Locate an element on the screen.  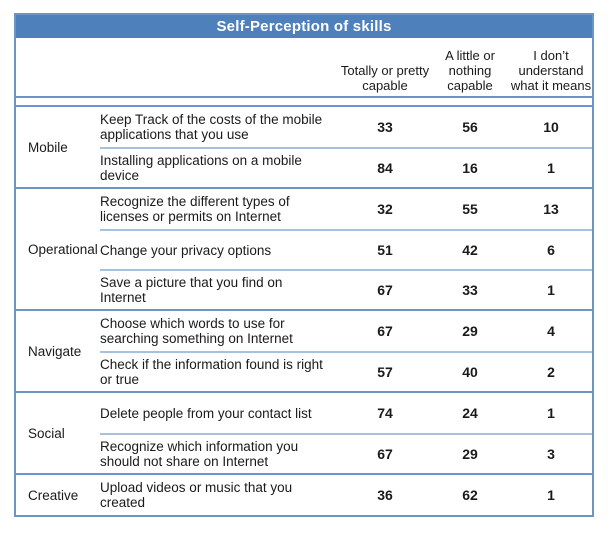
group-label-operational: Operational is located at coordinates (63, 249).